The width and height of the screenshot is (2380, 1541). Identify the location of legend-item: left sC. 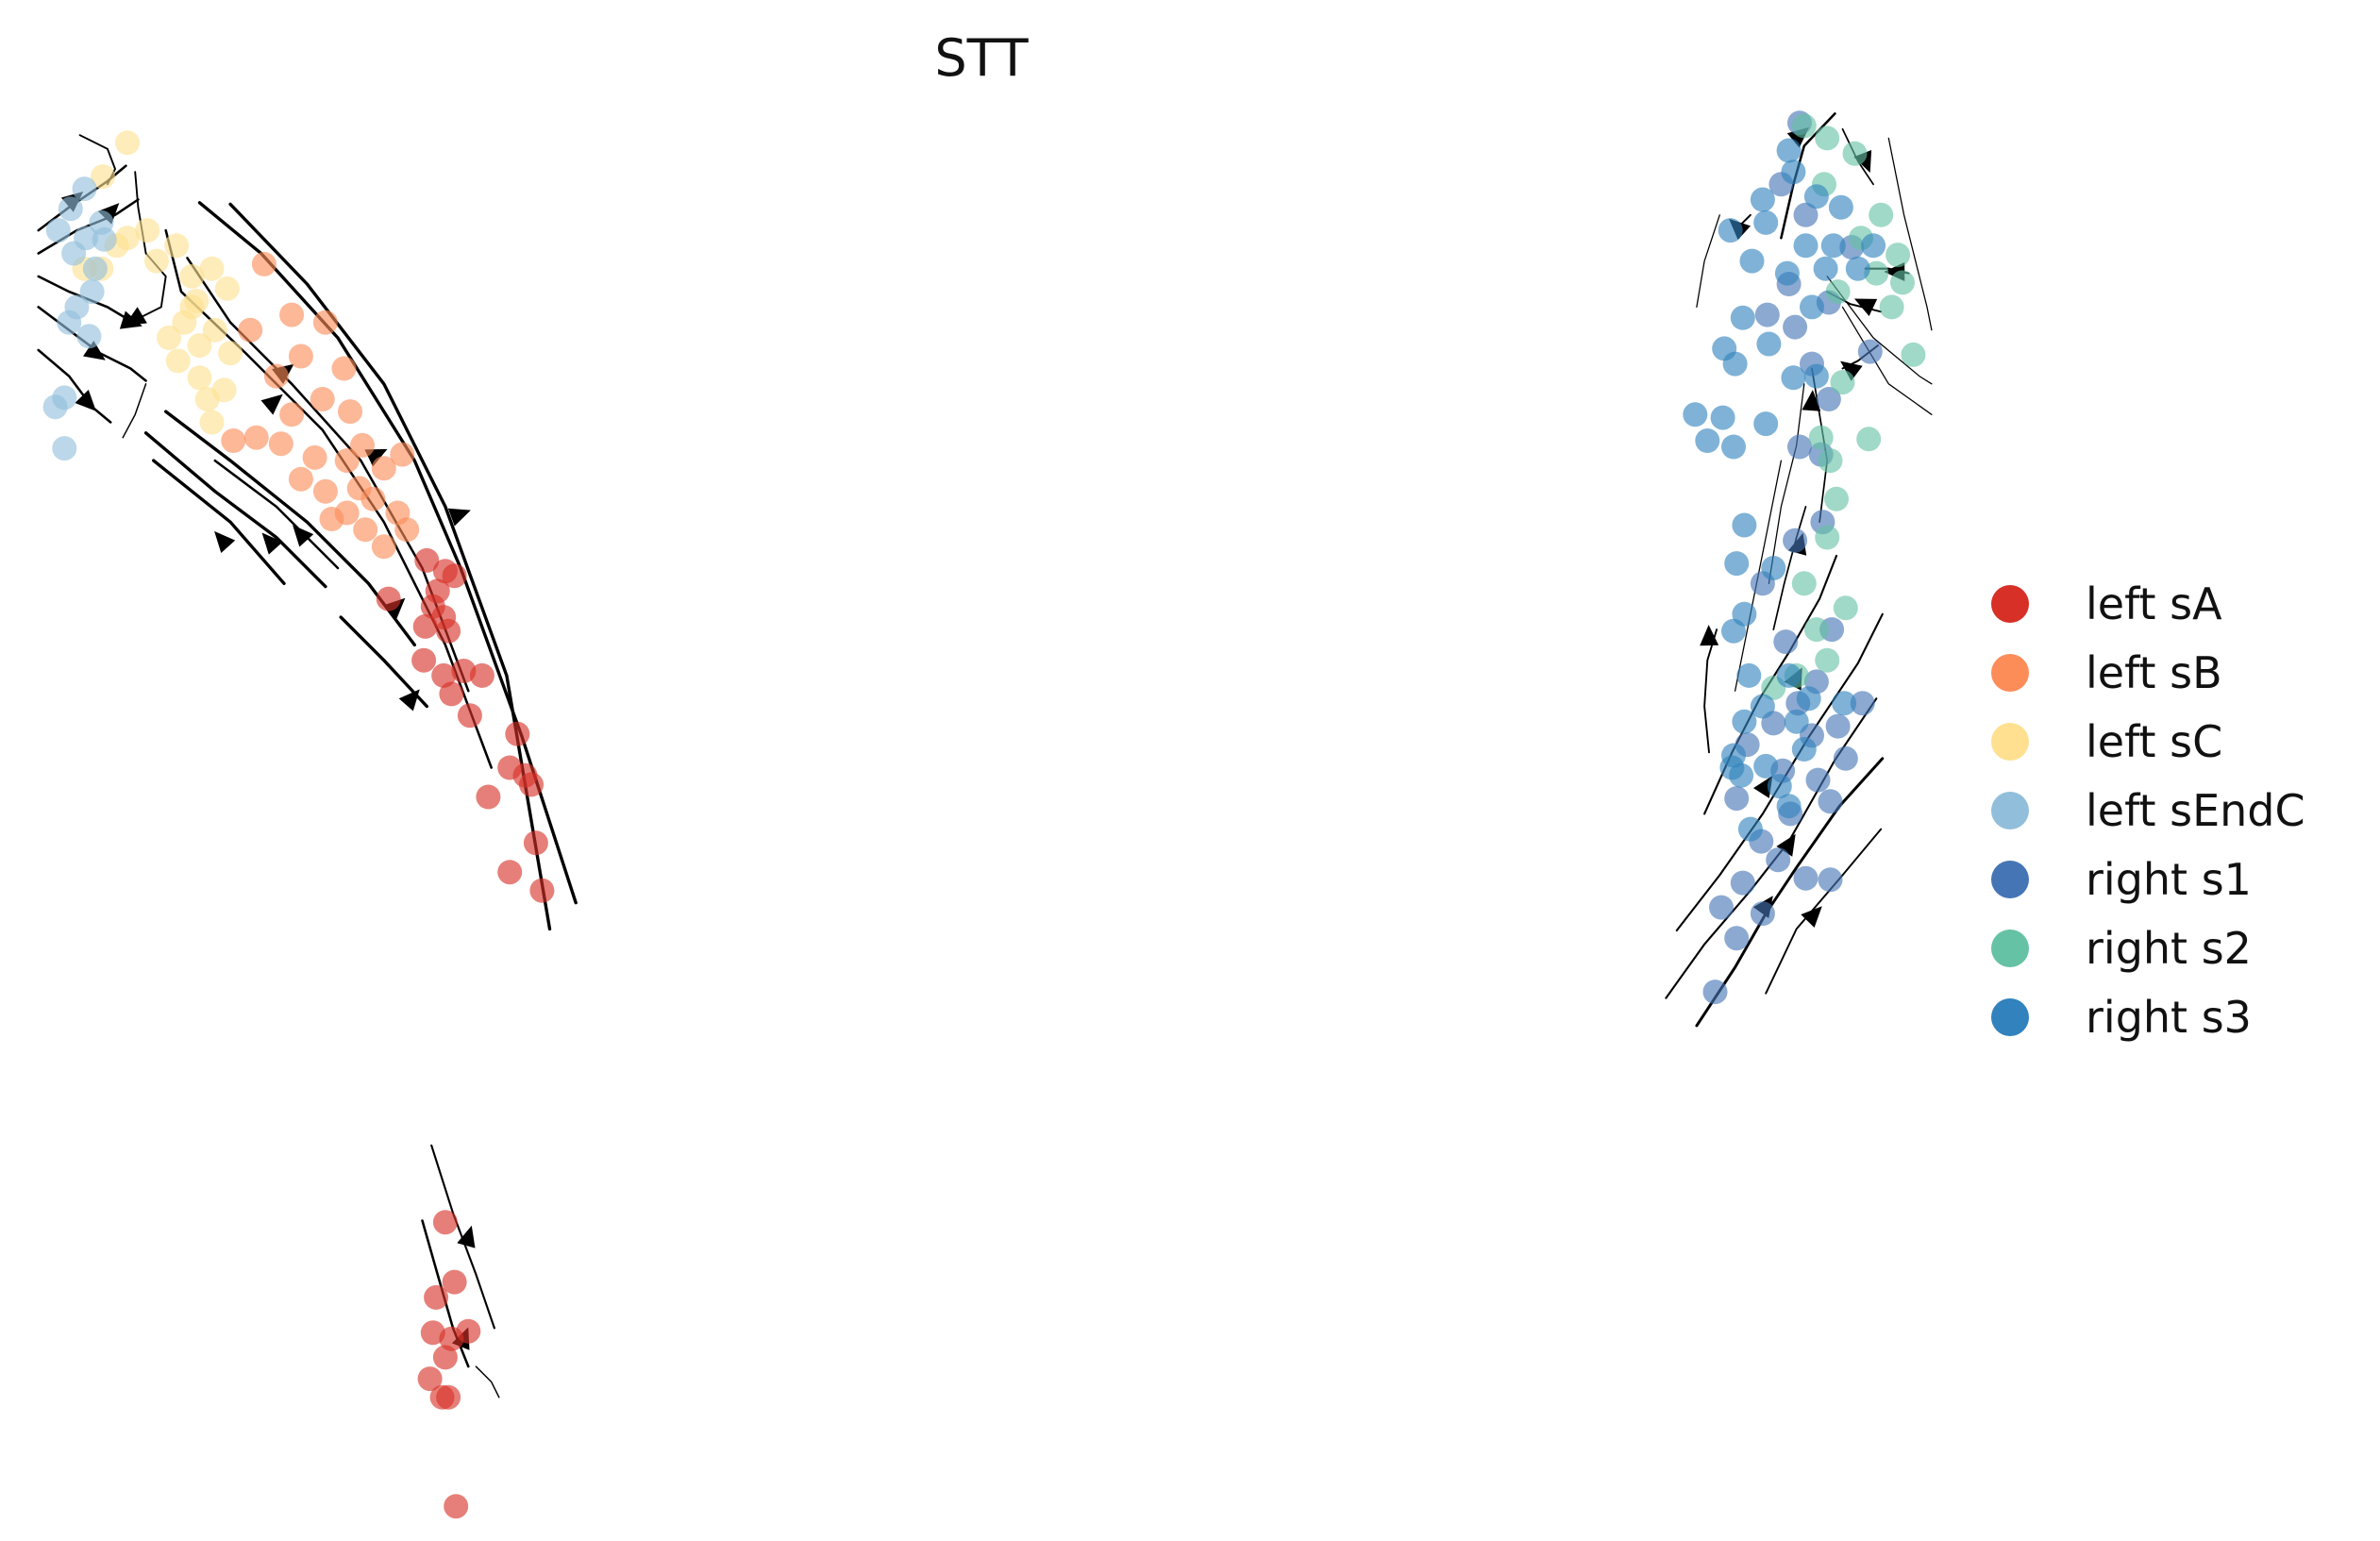
(2143, 741).